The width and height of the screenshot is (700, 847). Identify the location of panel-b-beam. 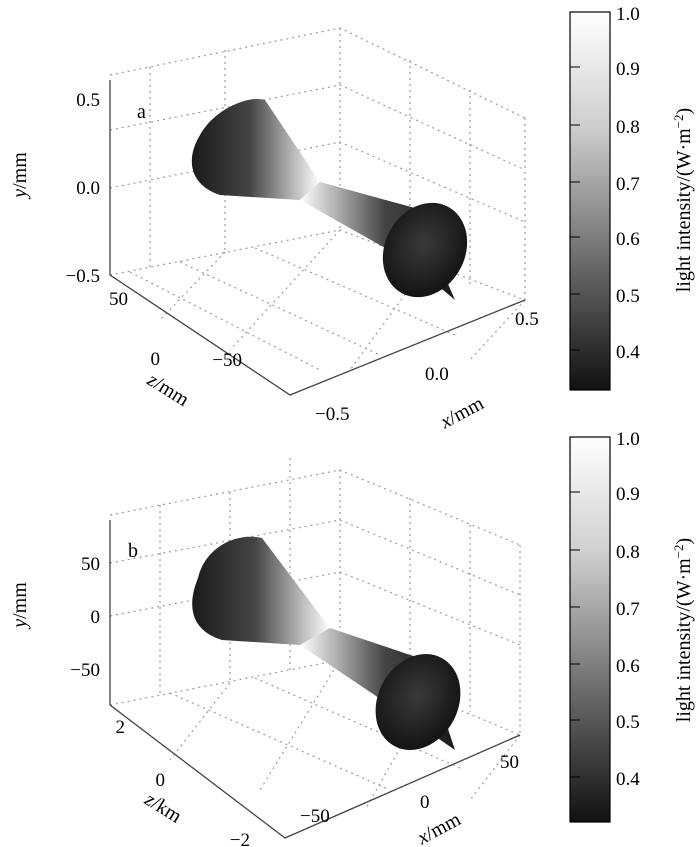
(326, 643).